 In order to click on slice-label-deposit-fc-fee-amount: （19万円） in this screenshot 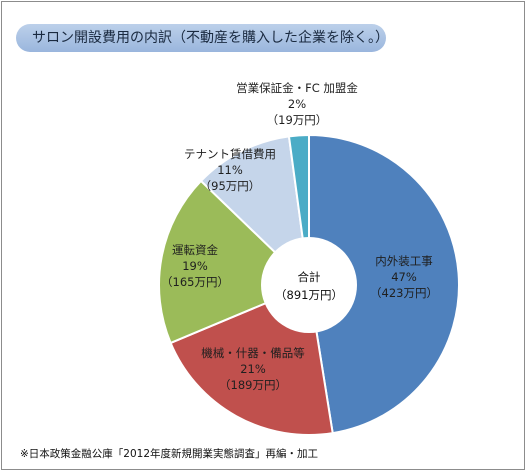, I will do `click(297, 120)`.